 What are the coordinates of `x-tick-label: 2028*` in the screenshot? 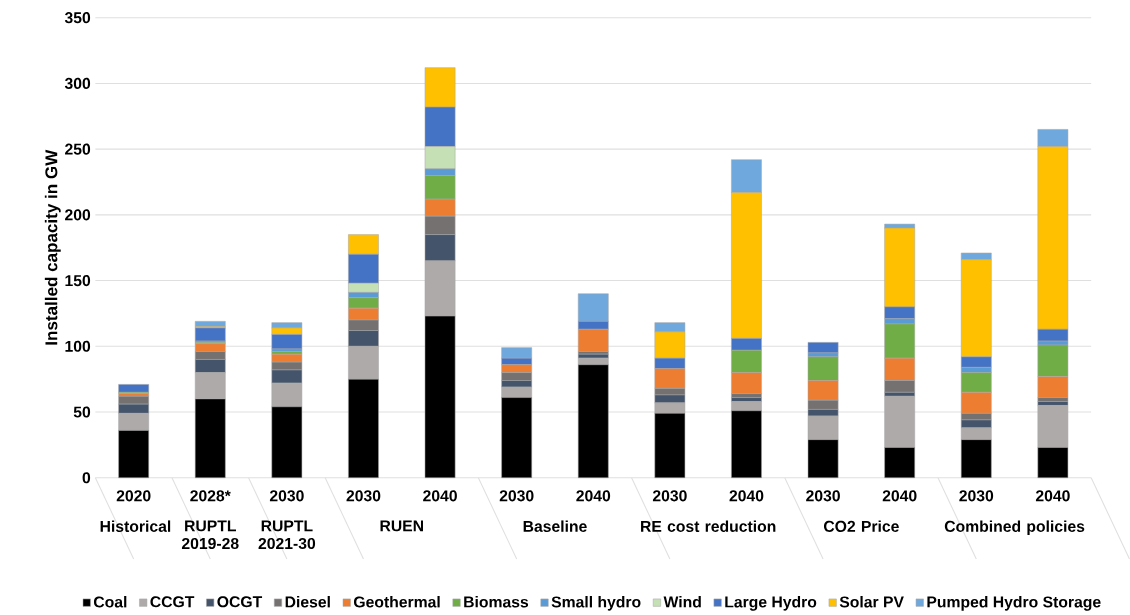 It's located at (210, 496).